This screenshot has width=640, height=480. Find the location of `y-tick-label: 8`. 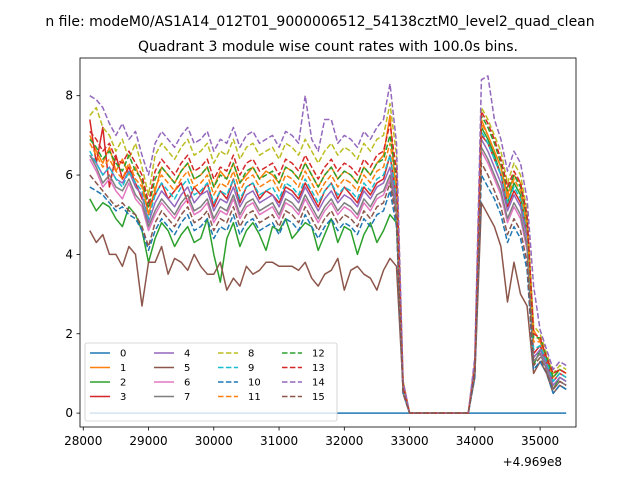

y-tick-label: 8 is located at coordinates (69, 96).